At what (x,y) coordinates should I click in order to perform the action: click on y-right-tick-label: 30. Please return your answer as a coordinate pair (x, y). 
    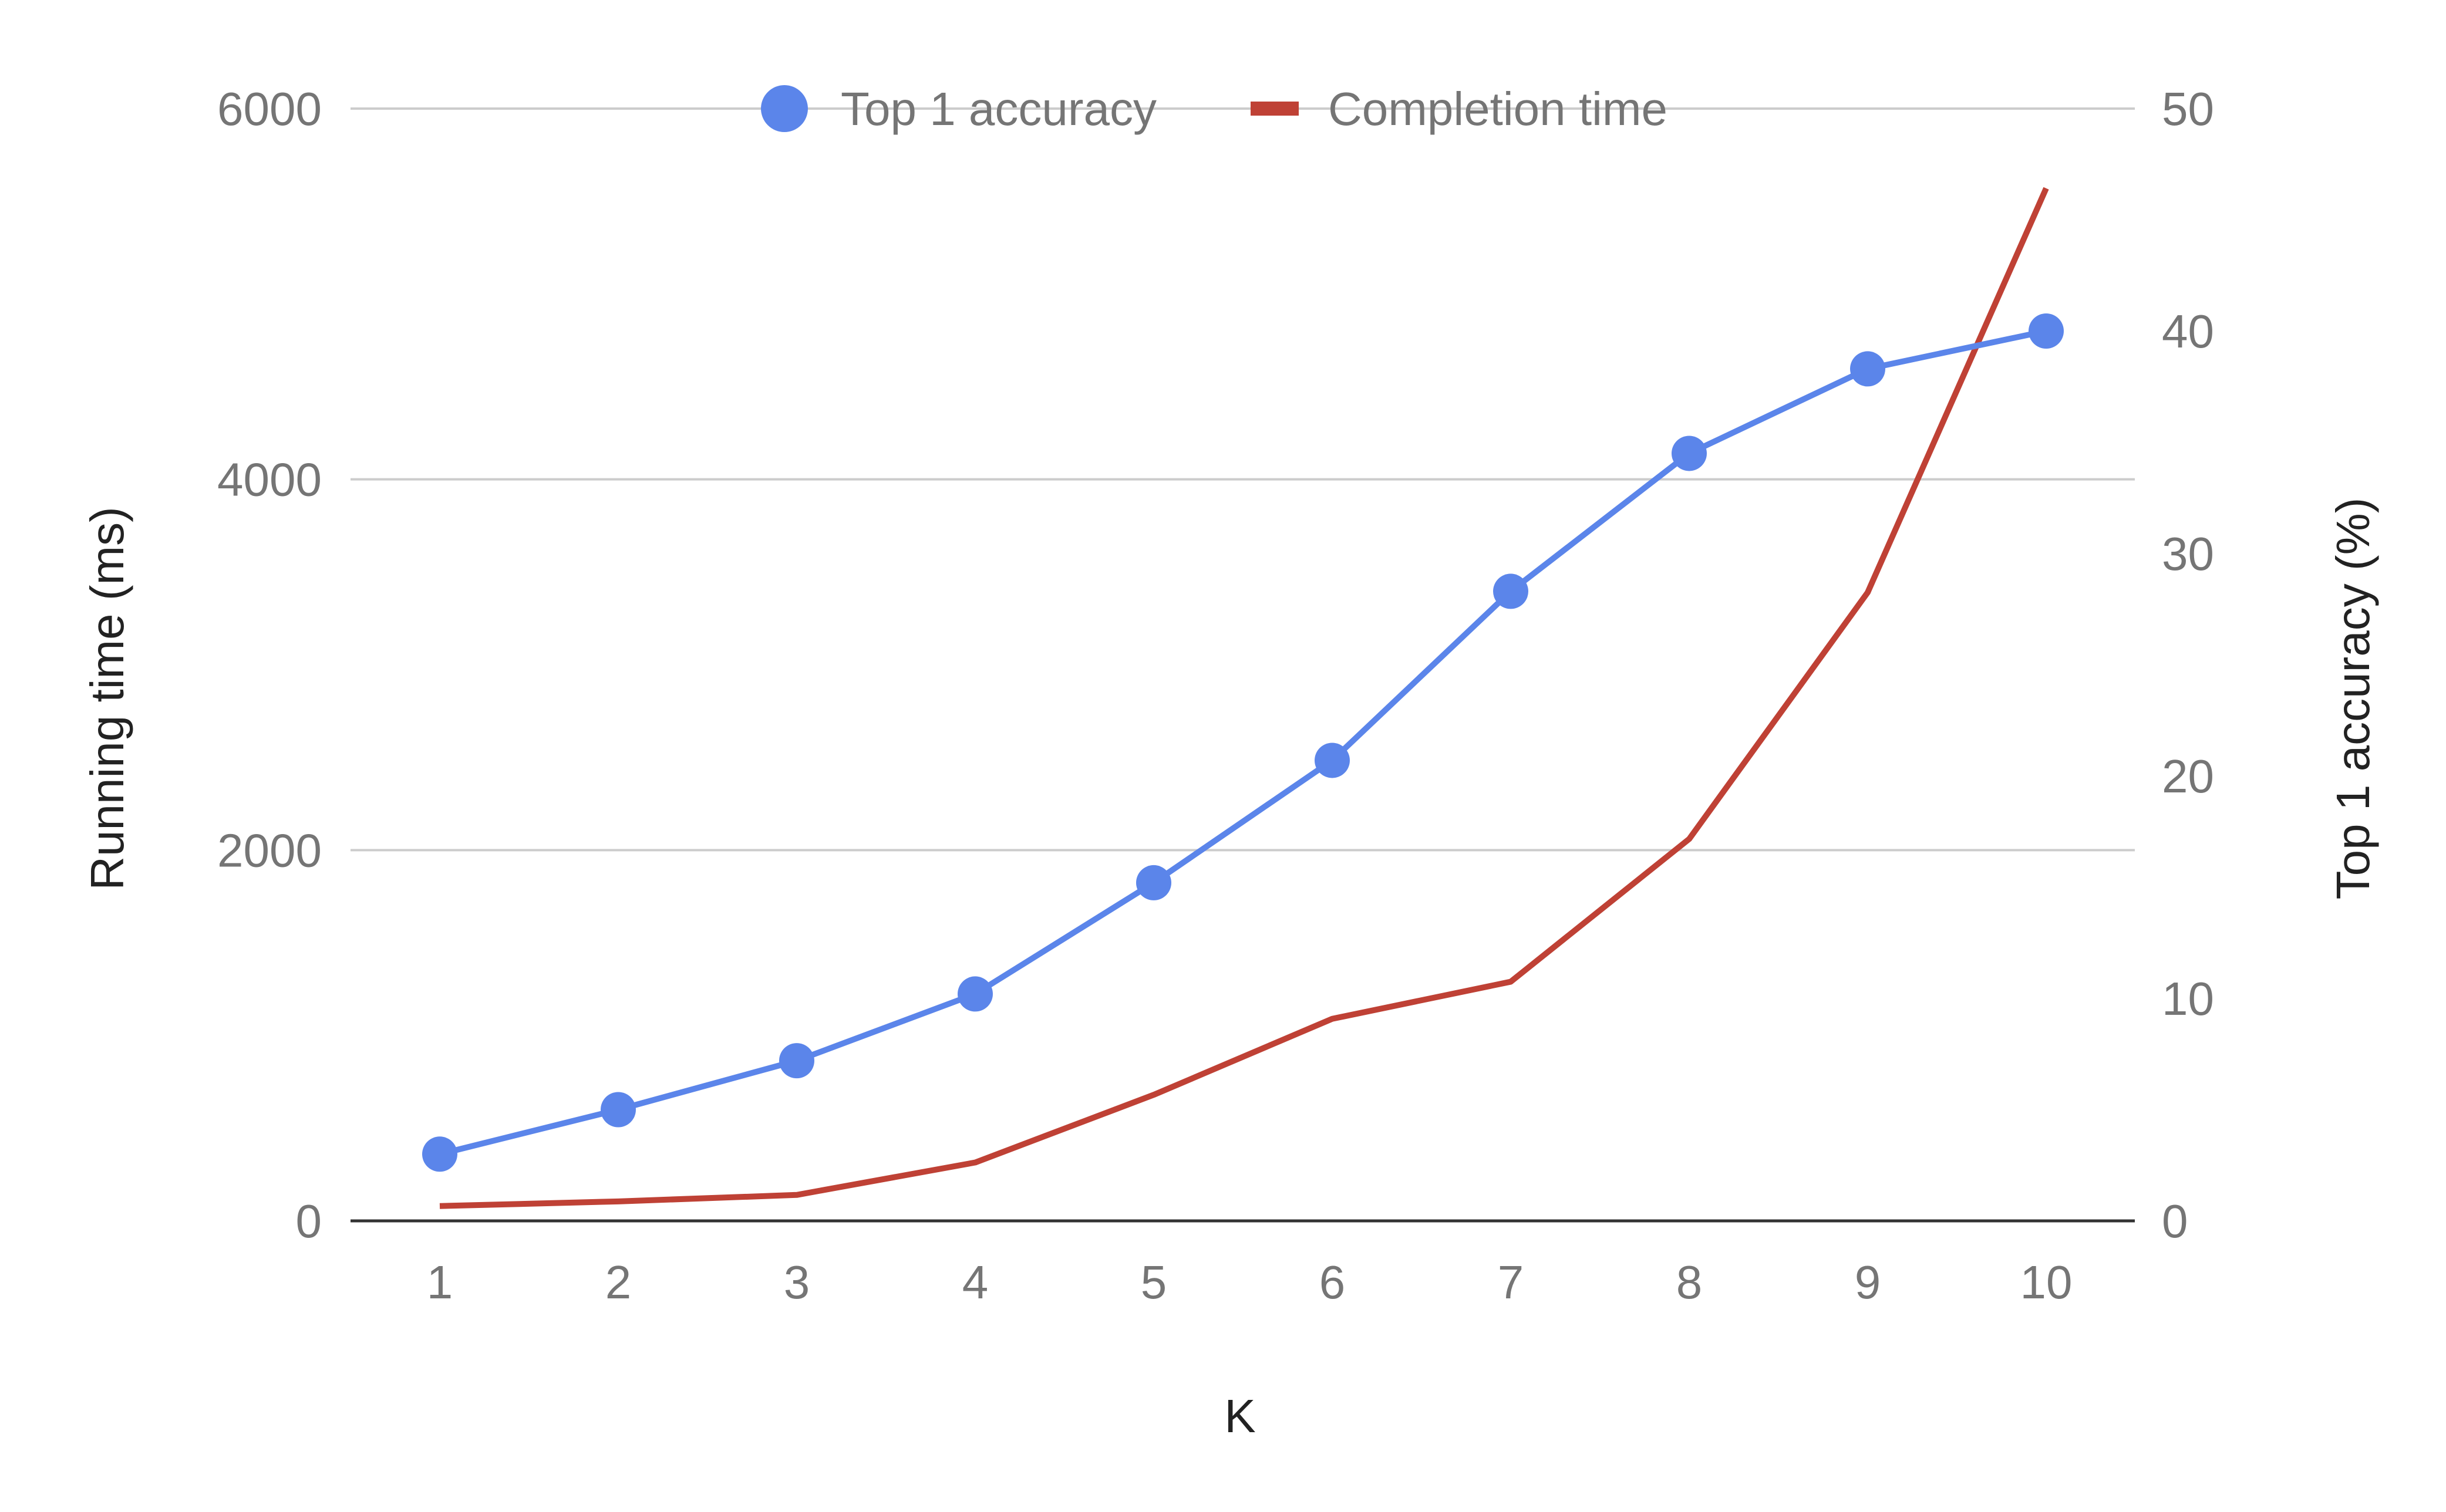
    Looking at the image, I should click on (2188, 554).